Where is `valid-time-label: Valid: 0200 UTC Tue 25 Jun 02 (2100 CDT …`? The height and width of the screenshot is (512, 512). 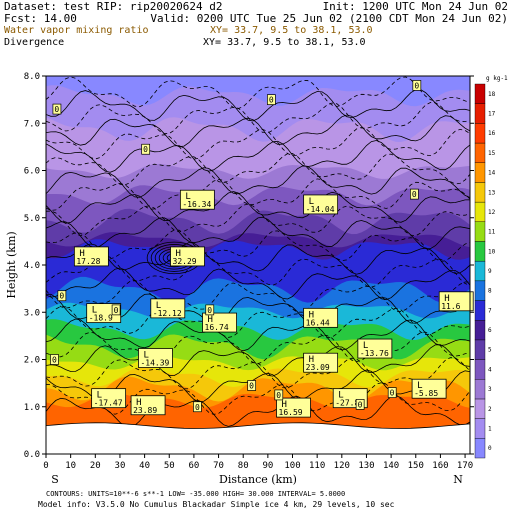 valid-time-label: Valid: 0200 UTC Tue 25 Jun 02 (2100 CDT … is located at coordinates (329, 18).